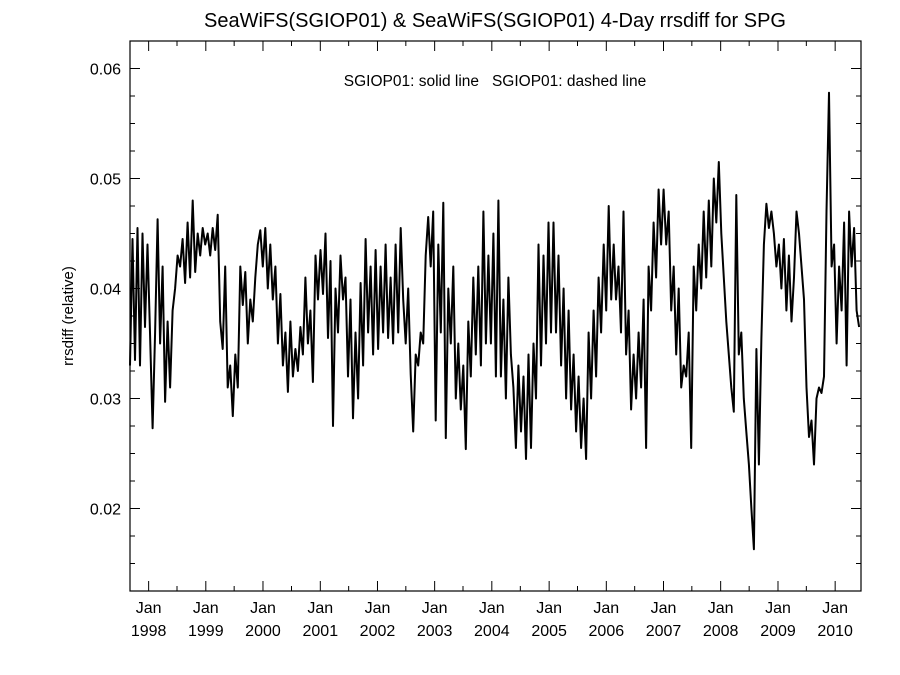 This screenshot has height=675, width=900. What do you see at coordinates (149, 631) in the screenshot?
I see `x-tick-year-label: 1998` at bounding box center [149, 631].